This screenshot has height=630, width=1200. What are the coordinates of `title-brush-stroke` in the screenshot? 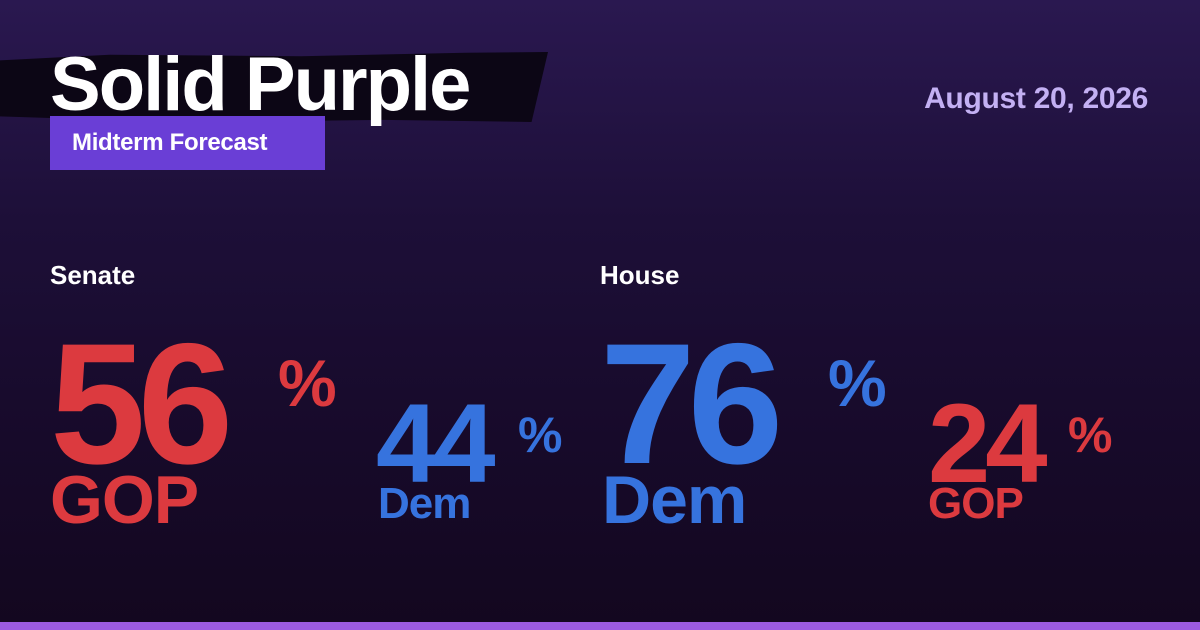 It's located at (274, 87).